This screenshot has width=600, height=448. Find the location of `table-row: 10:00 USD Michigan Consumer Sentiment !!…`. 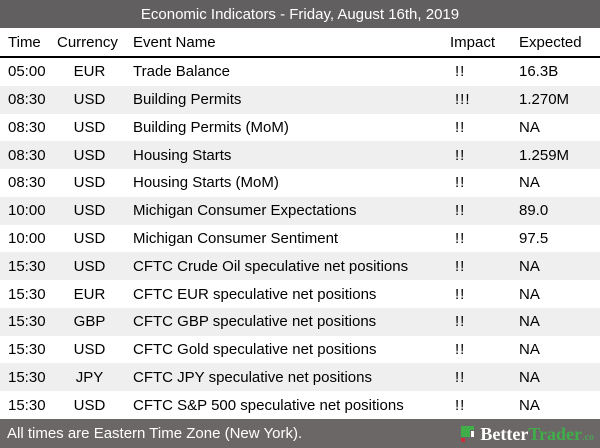

table-row: 10:00 USD Michigan Consumer Sentiment !!… is located at coordinates (300, 238).